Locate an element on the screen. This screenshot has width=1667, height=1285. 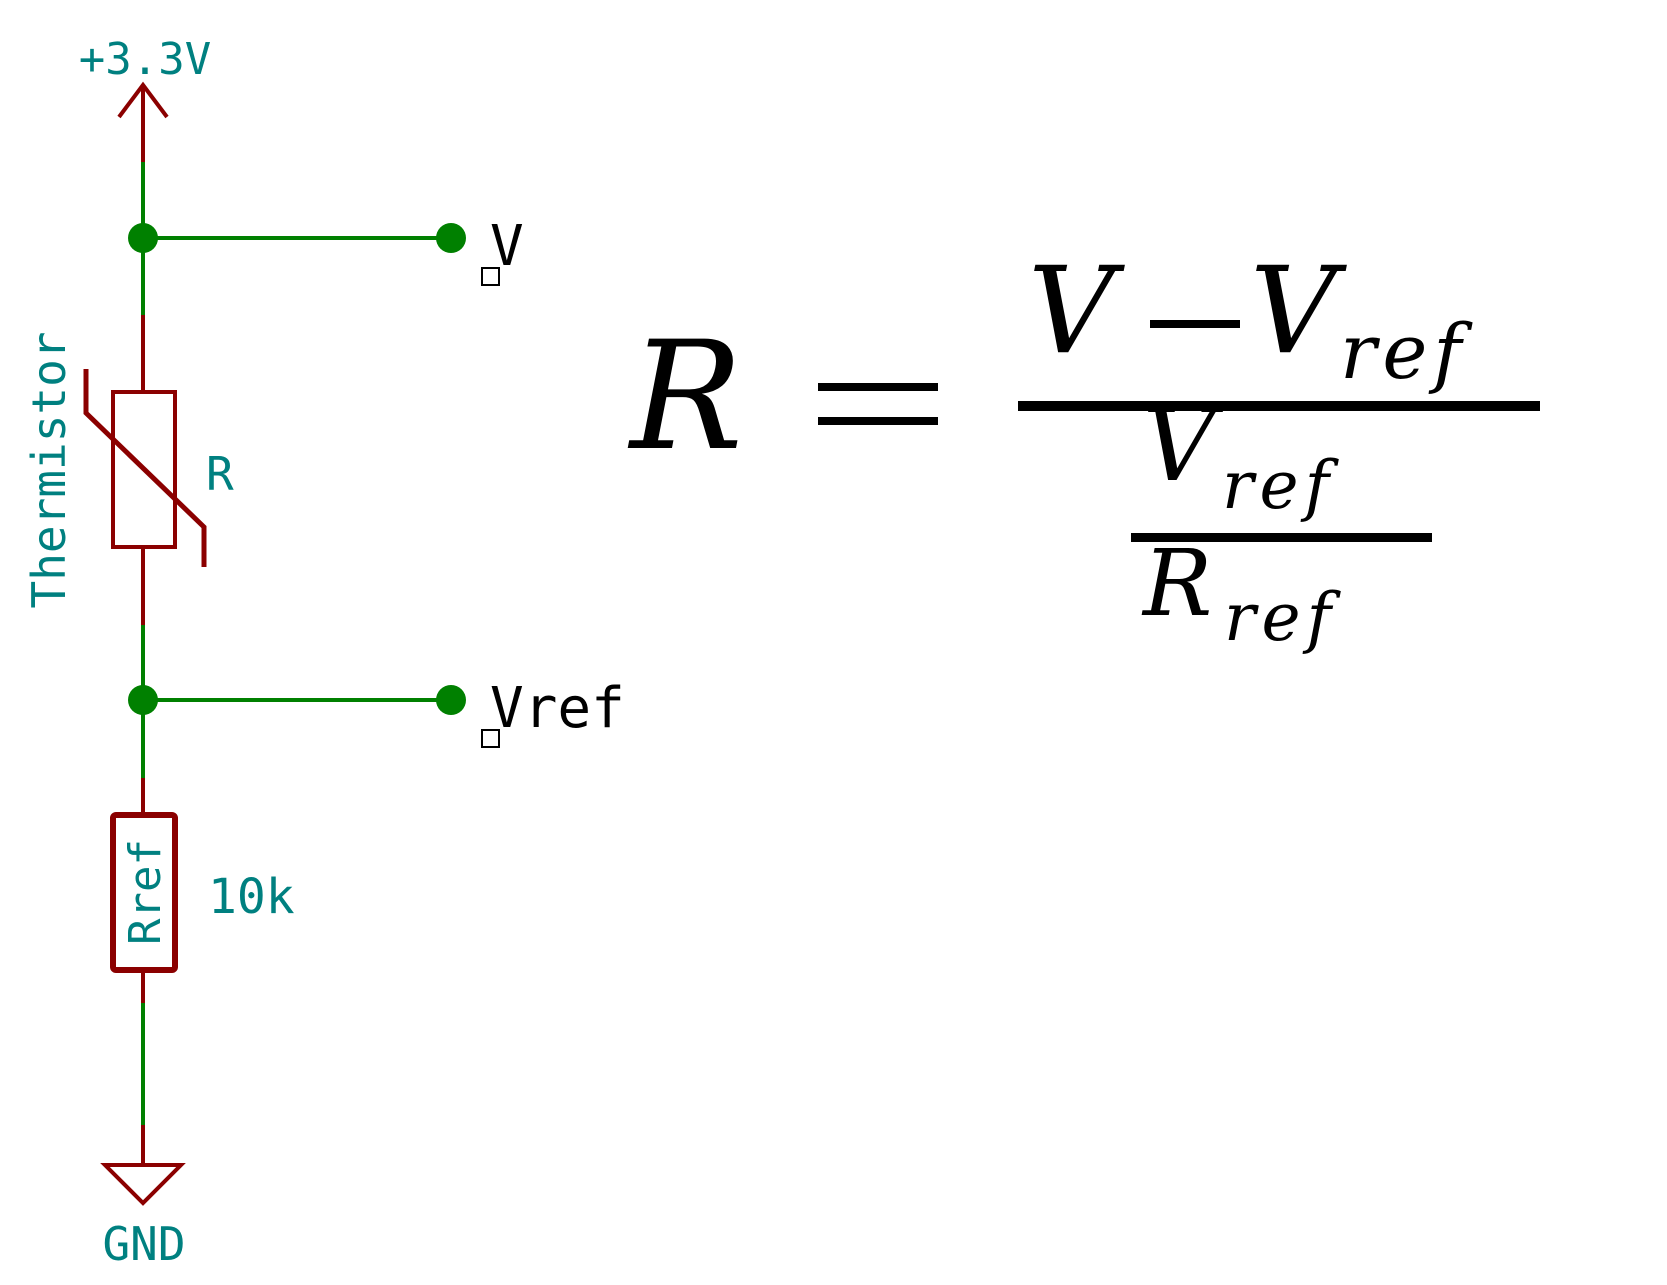
ground-symbol is located at coordinates (143, 1165).